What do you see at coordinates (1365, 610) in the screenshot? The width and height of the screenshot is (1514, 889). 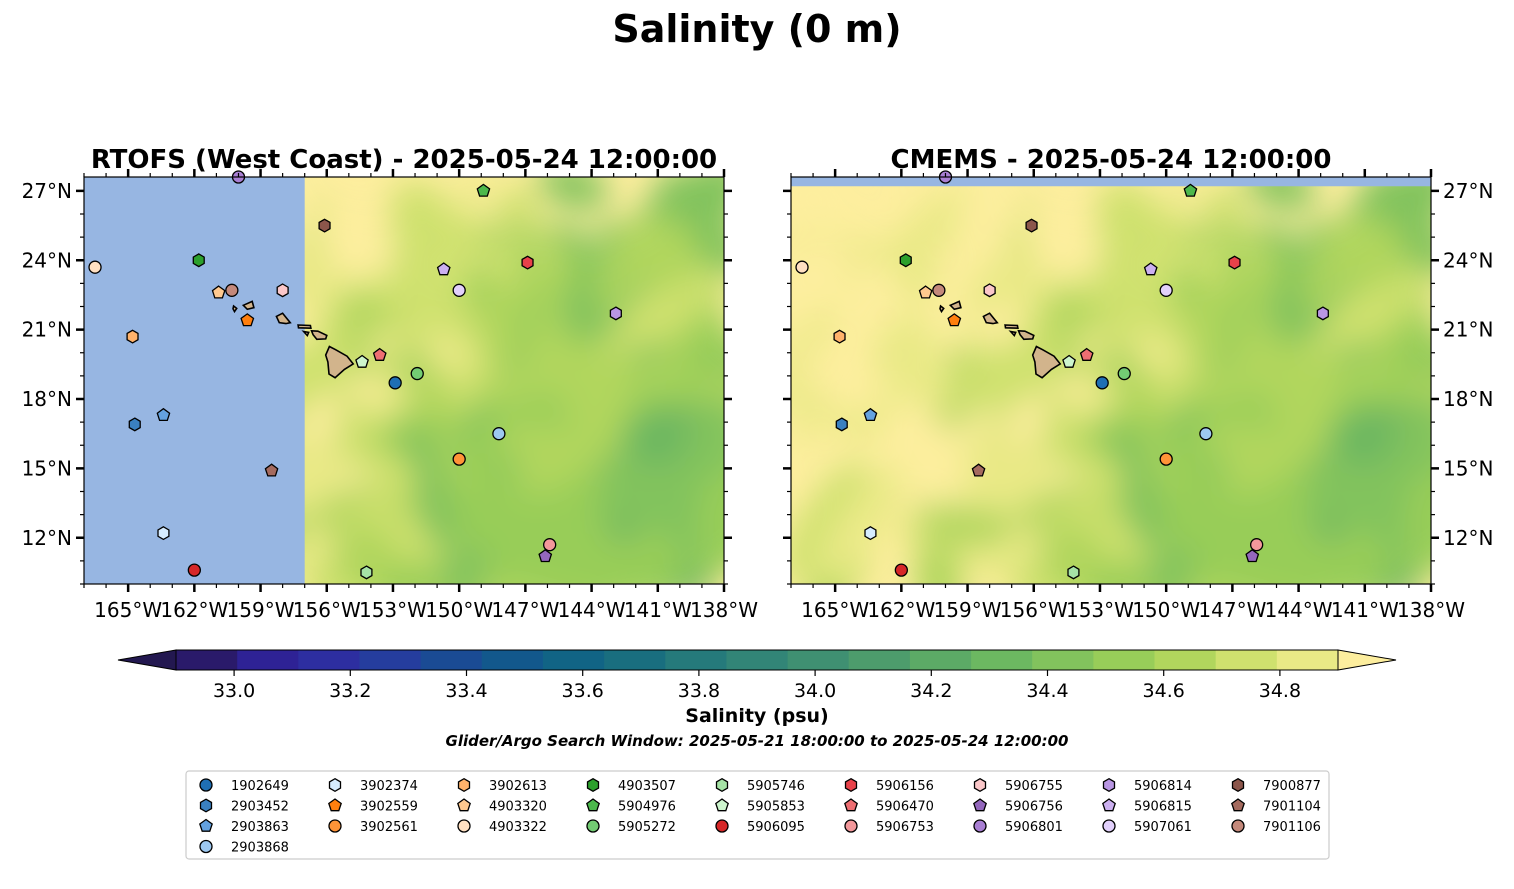 I see `lon-tick-label: 141°W` at bounding box center [1365, 610].